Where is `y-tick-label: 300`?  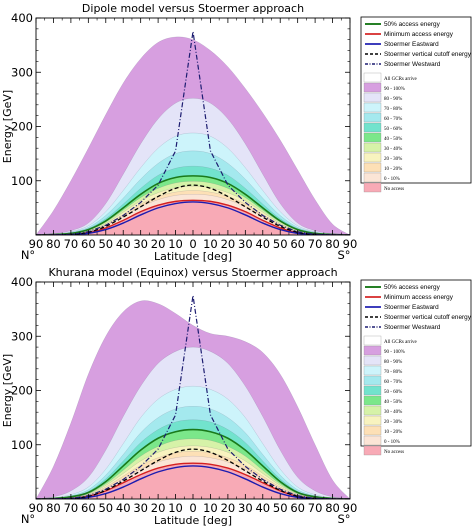
y-tick-label: 300 is located at coordinates (22, 336).